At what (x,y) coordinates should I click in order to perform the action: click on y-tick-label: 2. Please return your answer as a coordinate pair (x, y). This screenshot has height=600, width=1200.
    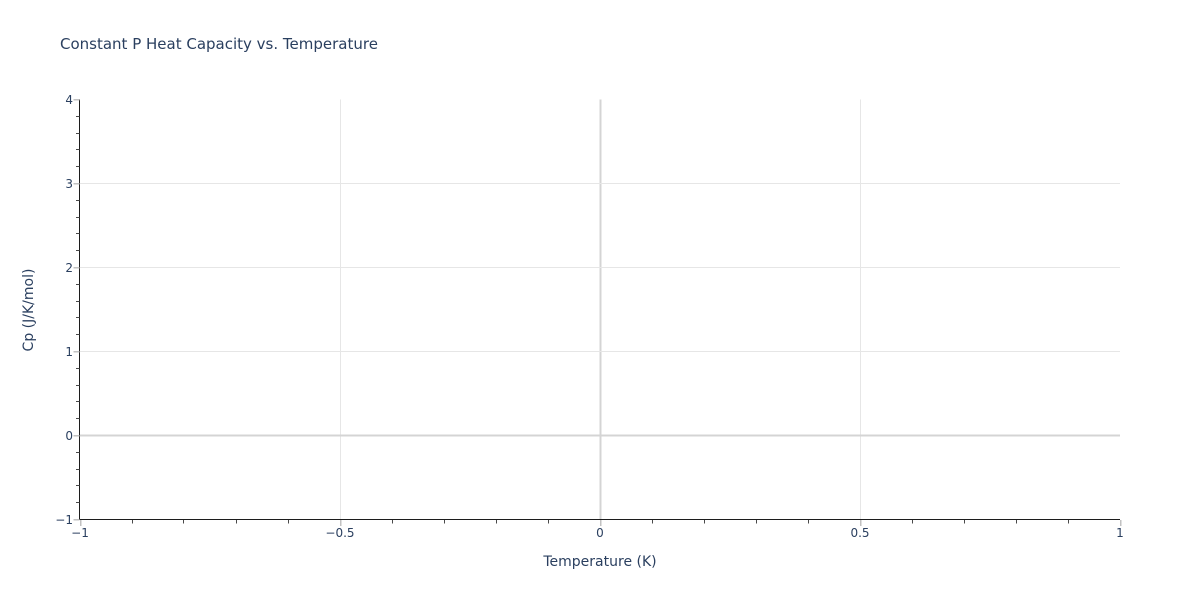
    Looking at the image, I should click on (69, 267).